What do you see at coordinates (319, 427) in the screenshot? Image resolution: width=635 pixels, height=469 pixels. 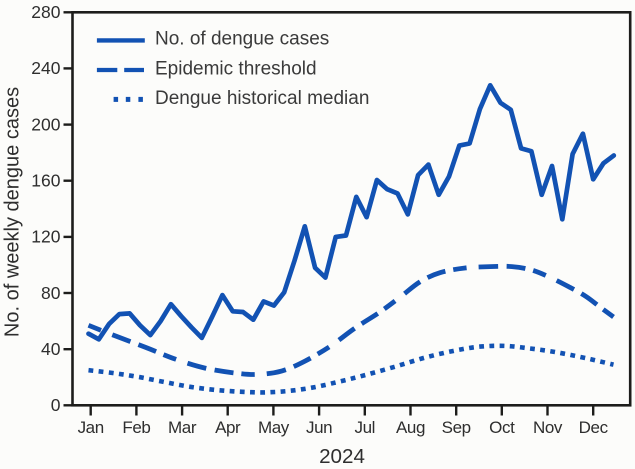 I see `svg-text: Jun` at bounding box center [319, 427].